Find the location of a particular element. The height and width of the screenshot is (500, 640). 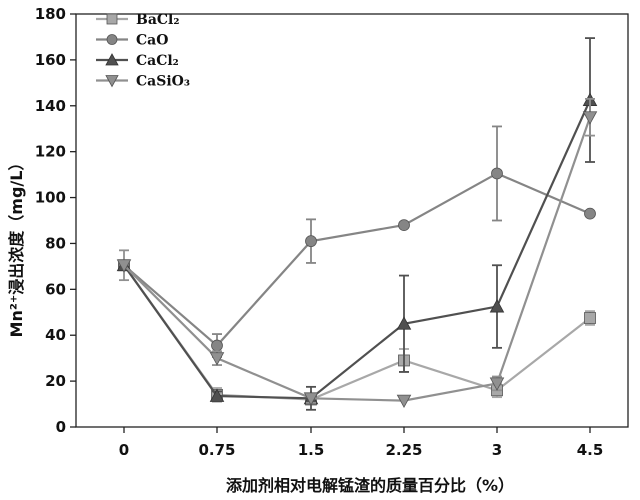

y-tick-label: 0 is located at coordinates (61, 427).